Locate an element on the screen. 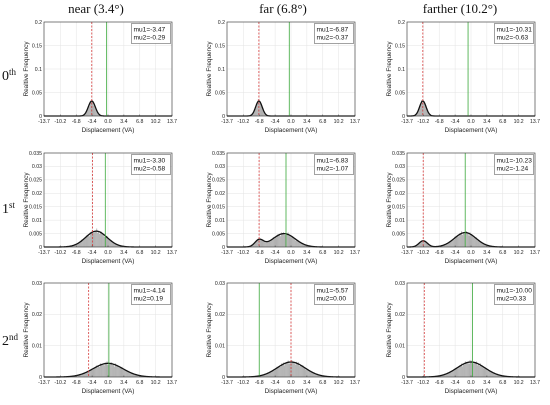 The width and height of the screenshot is (550, 405). row-label-2nd-base: 2 is located at coordinates (5, 341).